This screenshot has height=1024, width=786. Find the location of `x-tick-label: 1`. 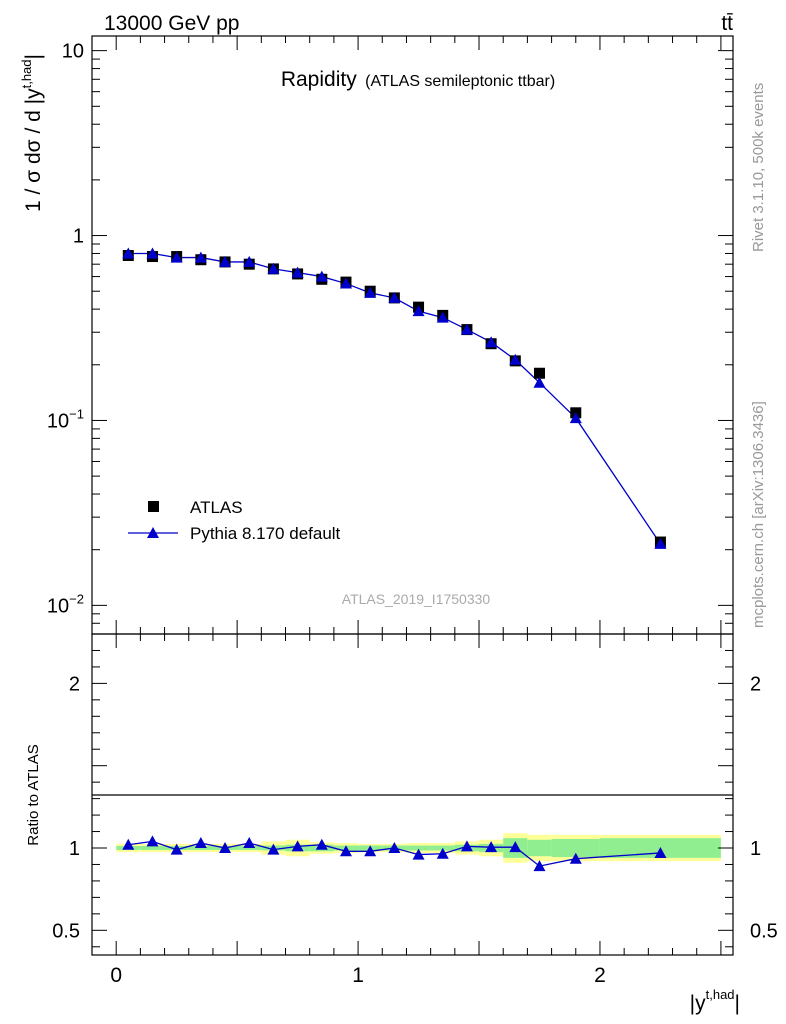

x-tick-label: 1 is located at coordinates (358, 975).